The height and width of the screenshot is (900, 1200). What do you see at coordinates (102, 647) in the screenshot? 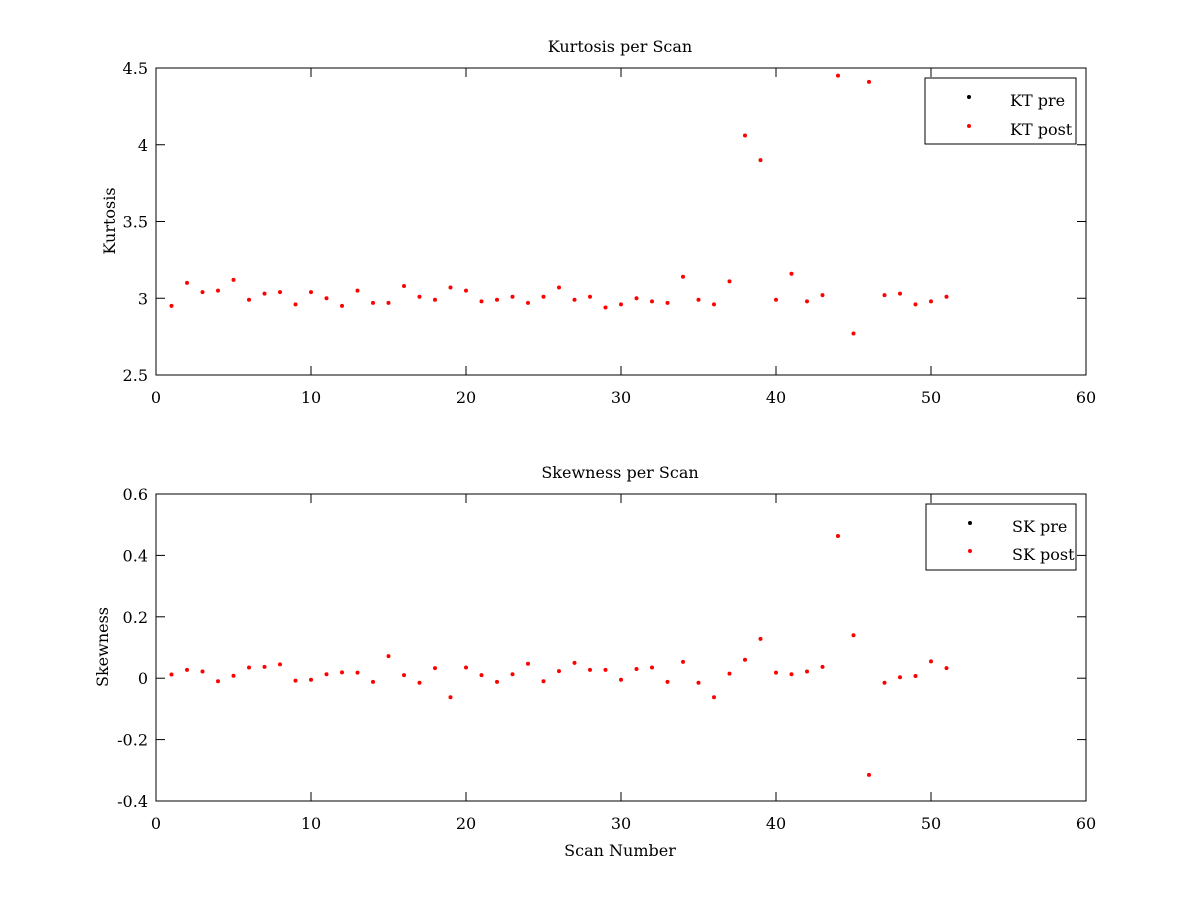
I see `y-axis-label: Skewness` at bounding box center [102, 647].